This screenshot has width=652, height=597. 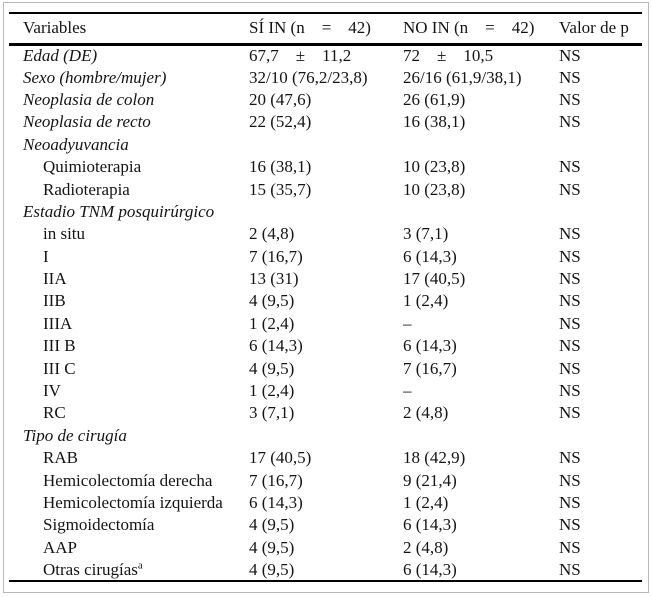 What do you see at coordinates (434, 122) in the screenshot?
I see `cell-no-in-value: 16 (38,1)` at bounding box center [434, 122].